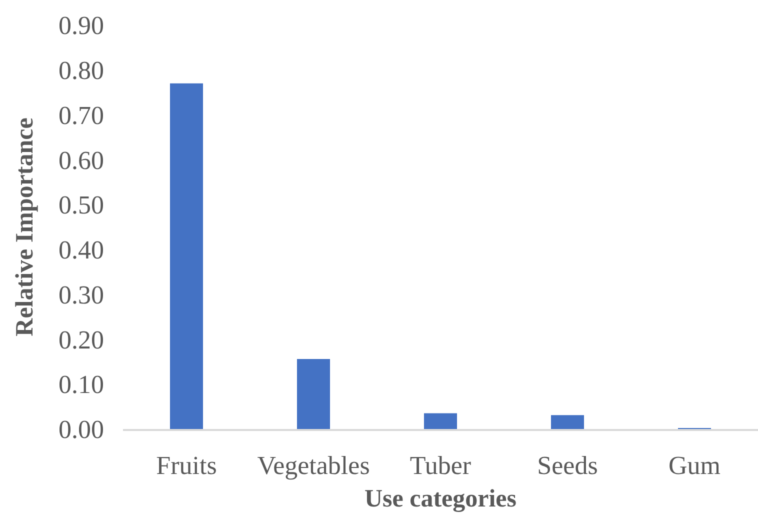 The width and height of the screenshot is (758, 519). What do you see at coordinates (81, 250) in the screenshot?
I see `y-tick-label: 0.40` at bounding box center [81, 250].